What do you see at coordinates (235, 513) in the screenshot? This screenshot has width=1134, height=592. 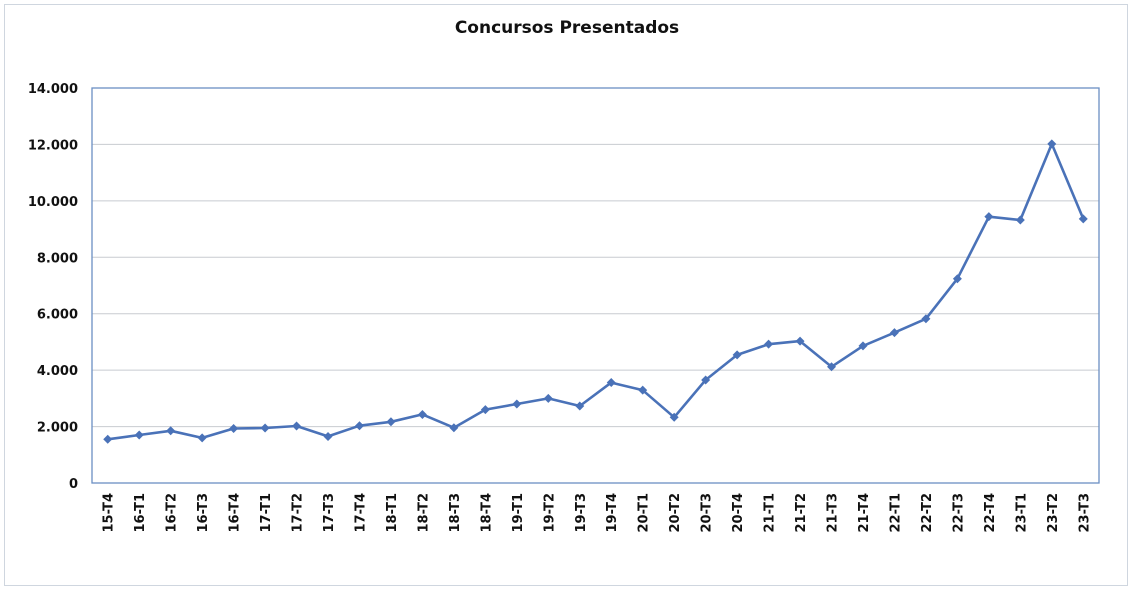 I see `x-tick-label: 16-T4` at bounding box center [235, 513].